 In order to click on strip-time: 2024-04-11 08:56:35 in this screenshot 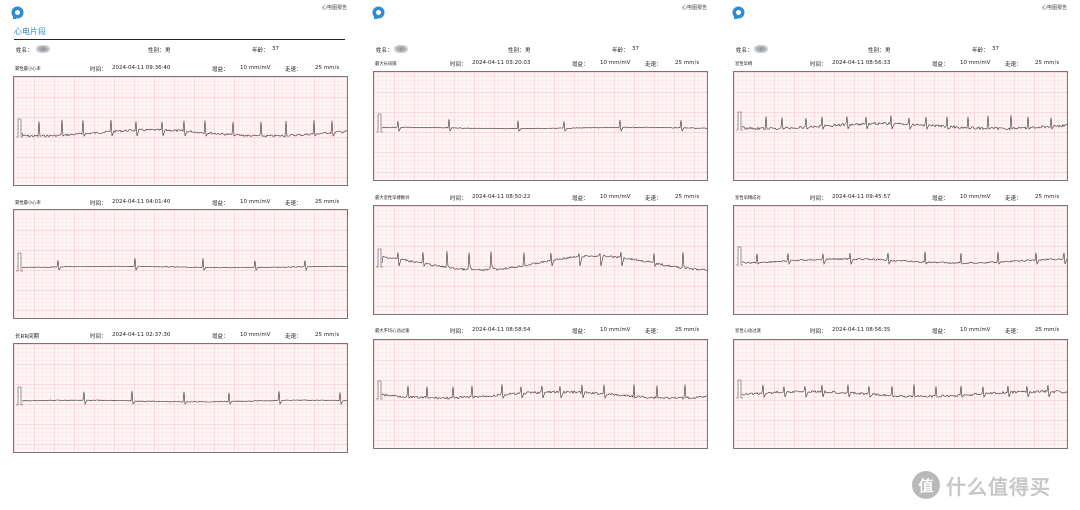, I will do `click(861, 330)`.